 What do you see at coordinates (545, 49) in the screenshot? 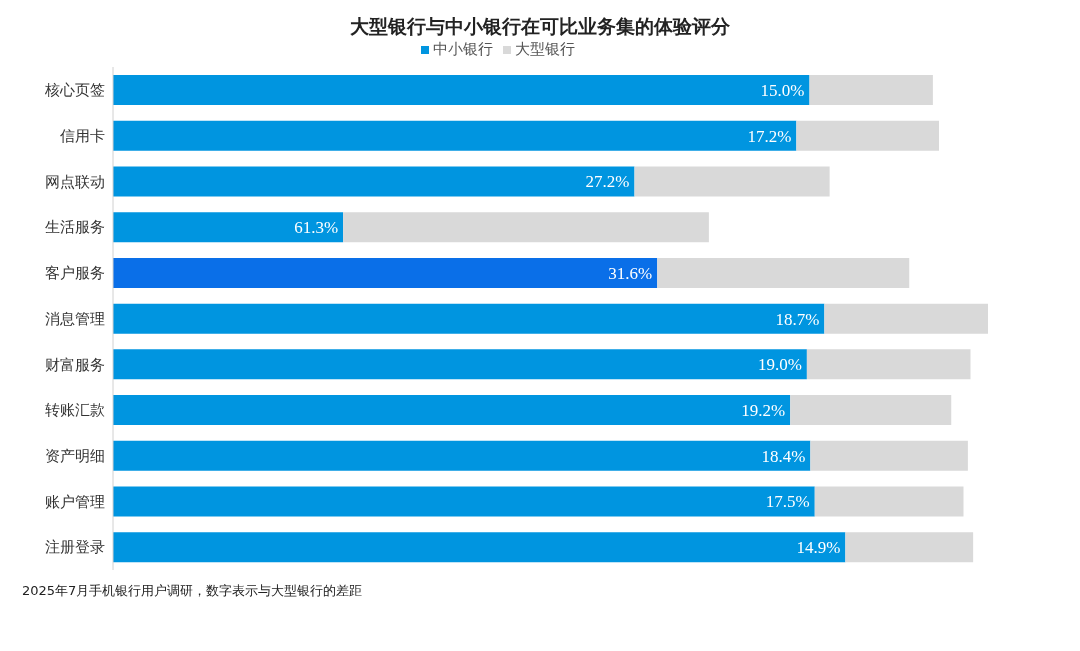
I see `legend-label: 大型银行` at bounding box center [545, 49].